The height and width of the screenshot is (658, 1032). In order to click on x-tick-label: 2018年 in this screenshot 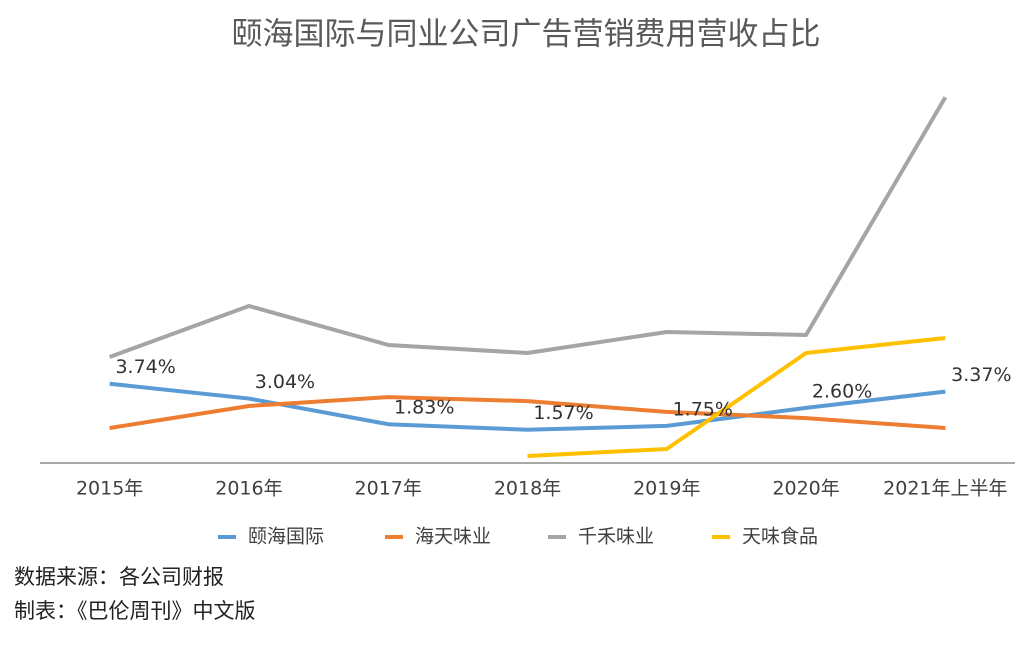, I will do `click(527, 489)`.